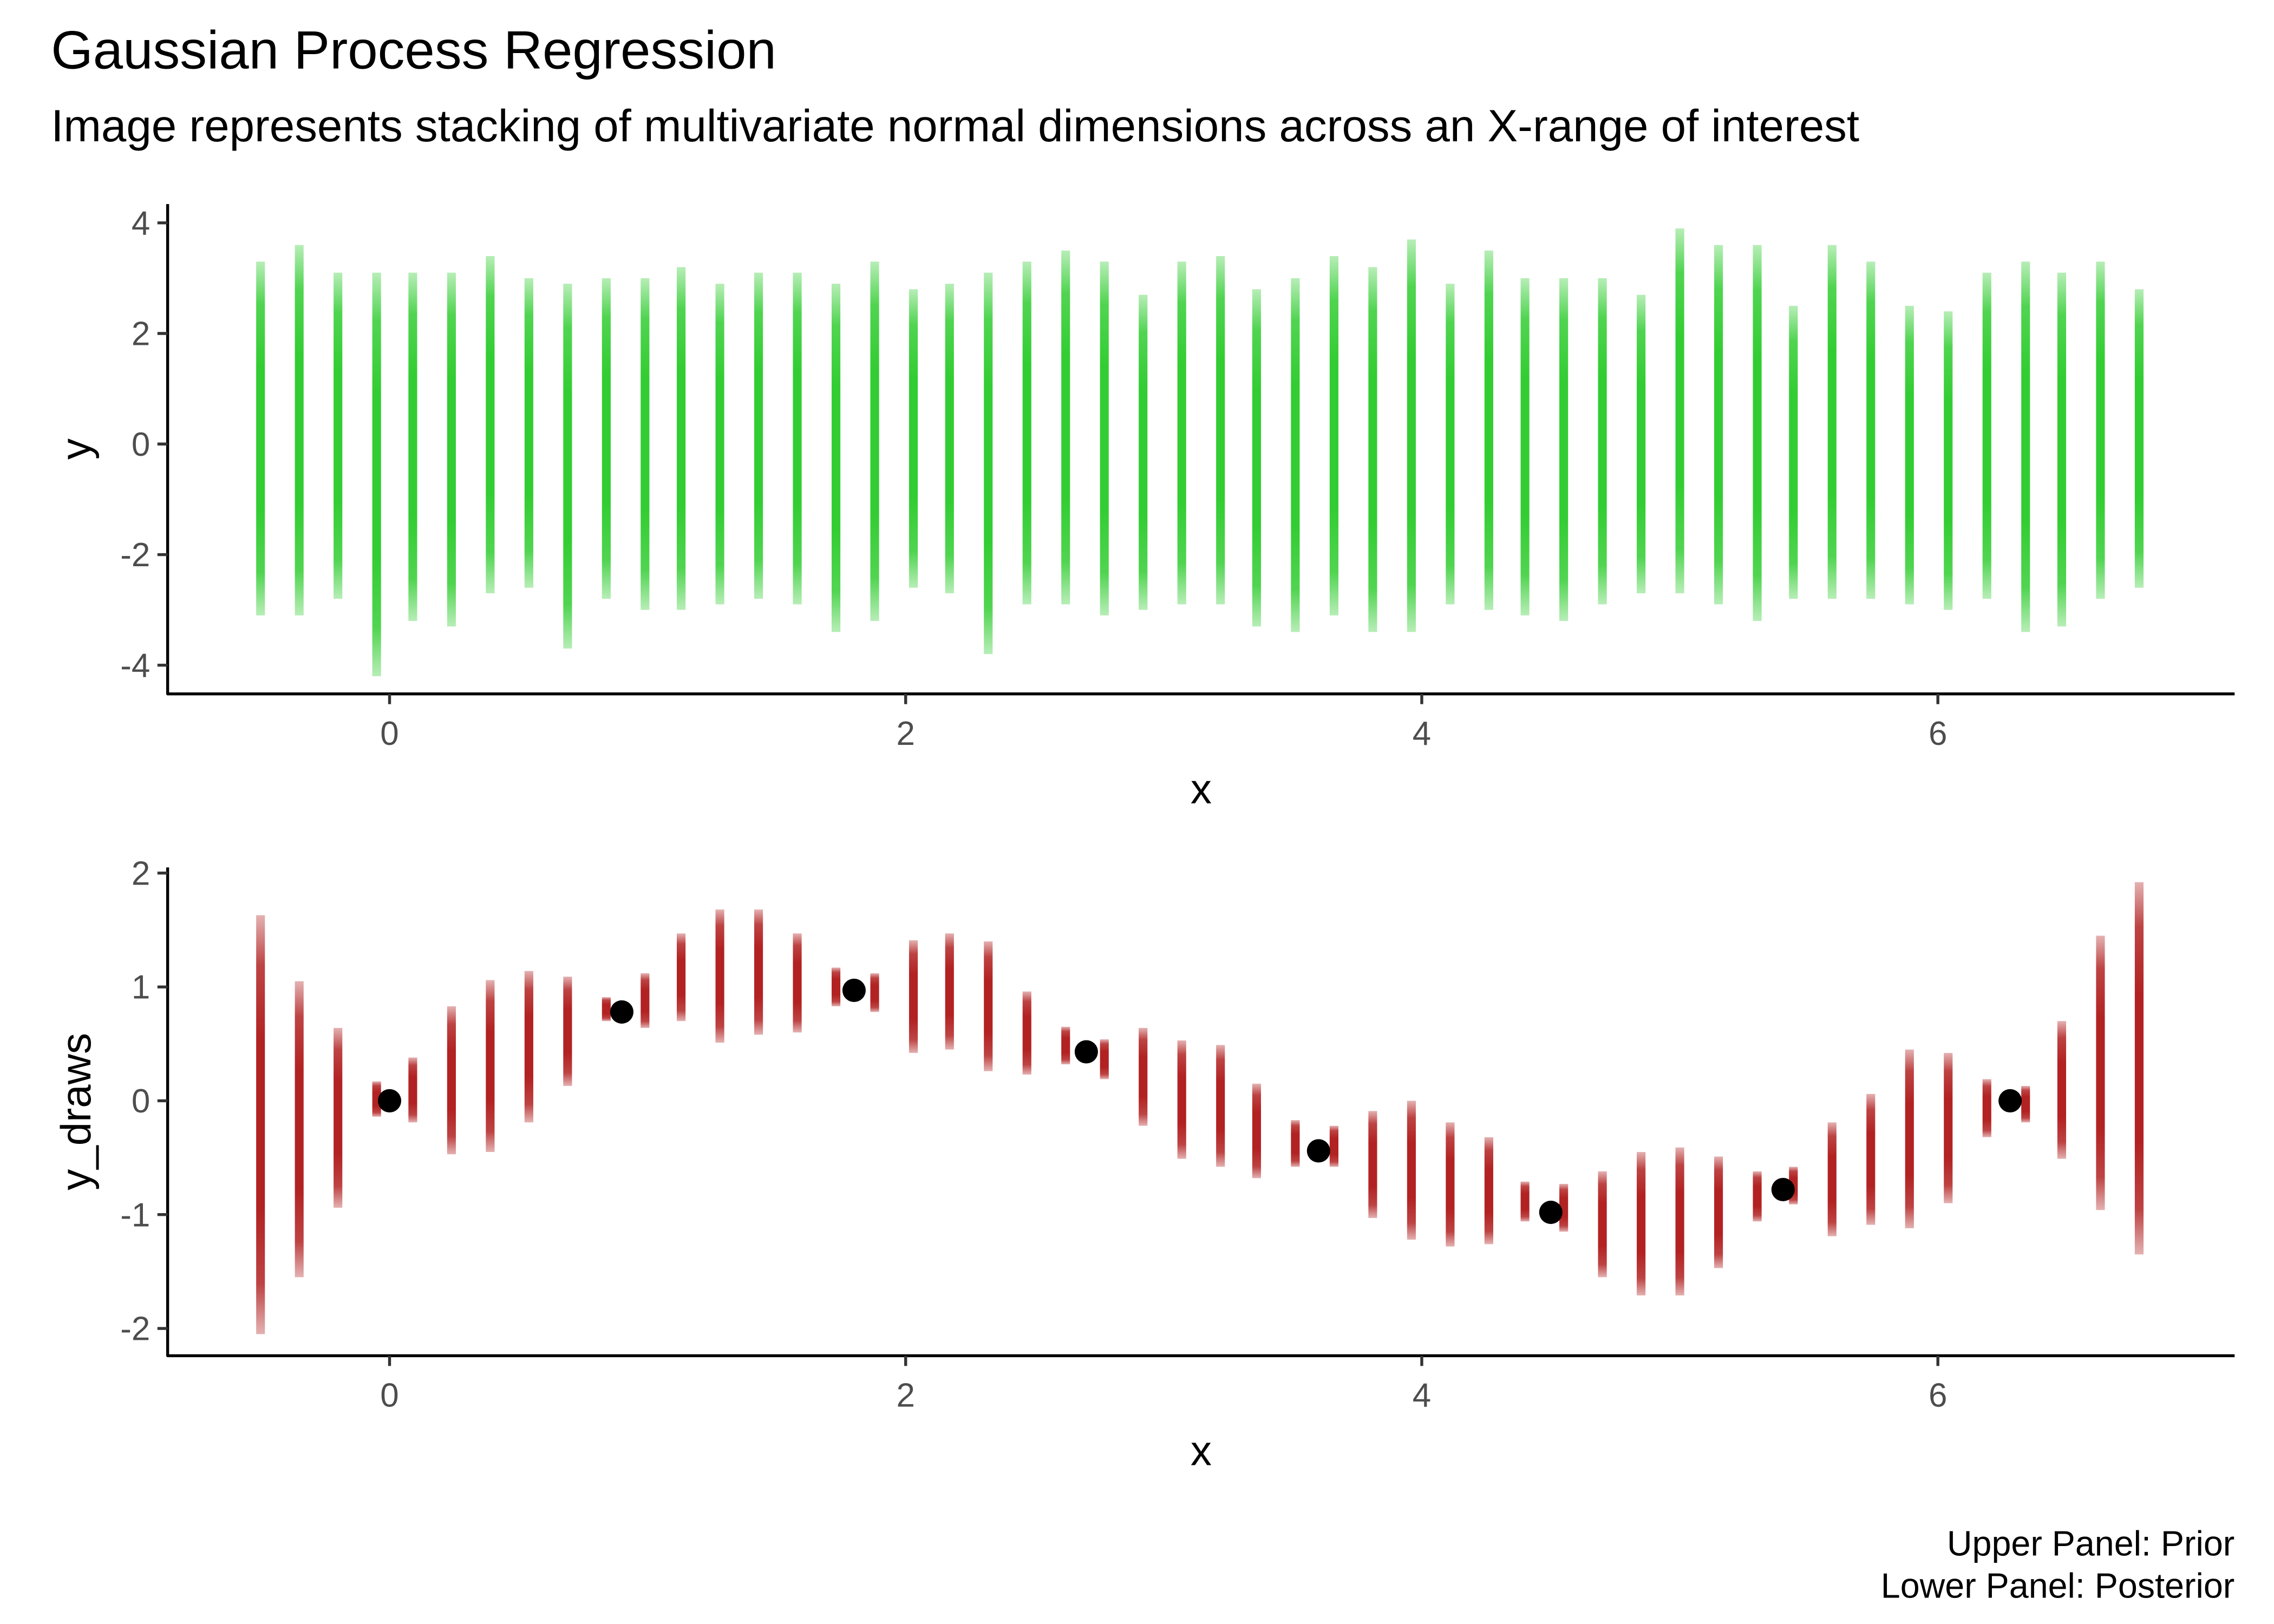  Describe the element at coordinates (141, 987) in the screenshot. I see `y-tick-label: 1` at that location.